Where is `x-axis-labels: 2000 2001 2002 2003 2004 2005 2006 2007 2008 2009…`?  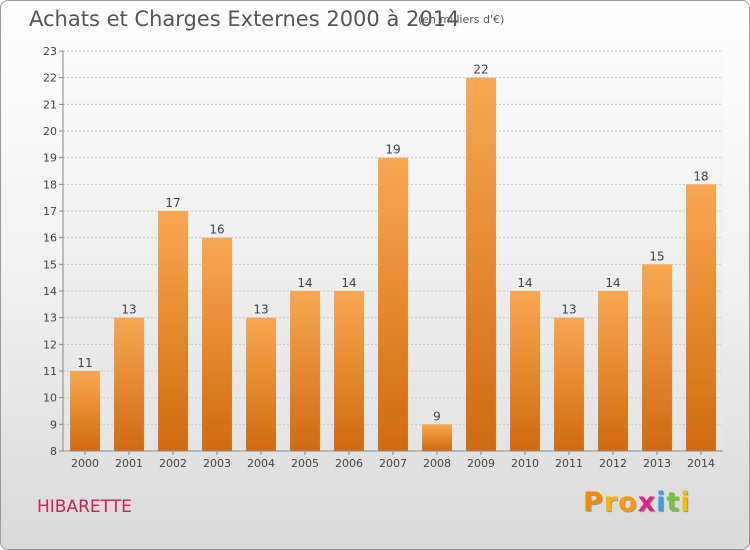
x-axis-labels: 2000 2001 2002 2003 2004 2005 2006 2007 2008 2009… is located at coordinates (393, 460).